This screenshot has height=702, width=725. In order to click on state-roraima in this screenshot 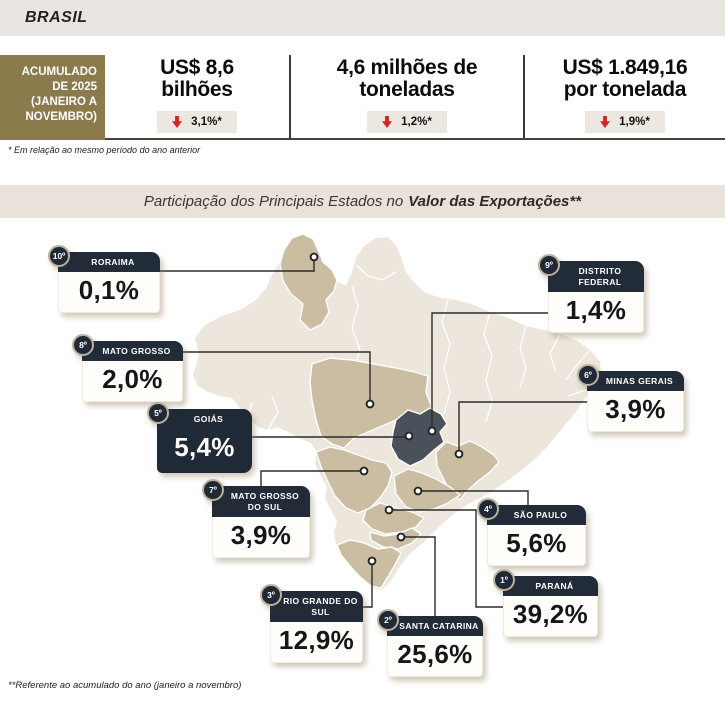, I will do `click(308, 282)`.